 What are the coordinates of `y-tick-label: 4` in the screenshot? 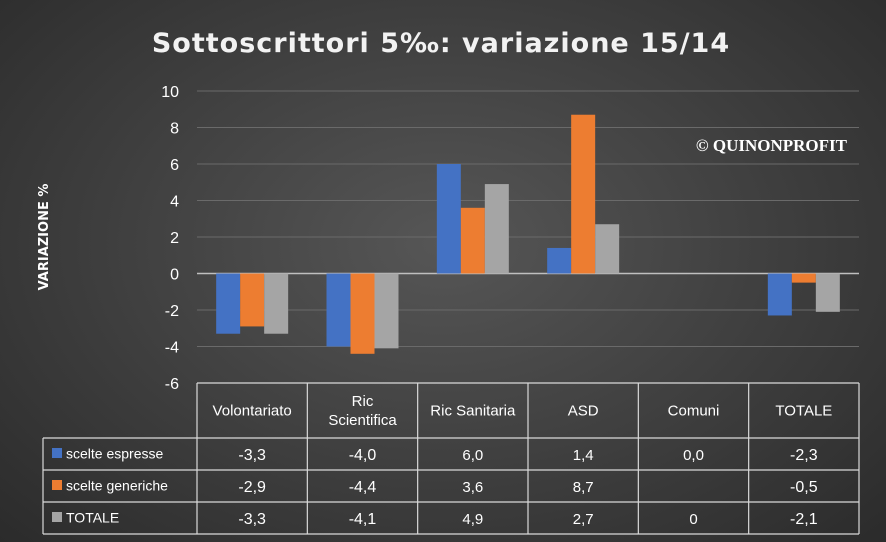 It's located at (174, 202).